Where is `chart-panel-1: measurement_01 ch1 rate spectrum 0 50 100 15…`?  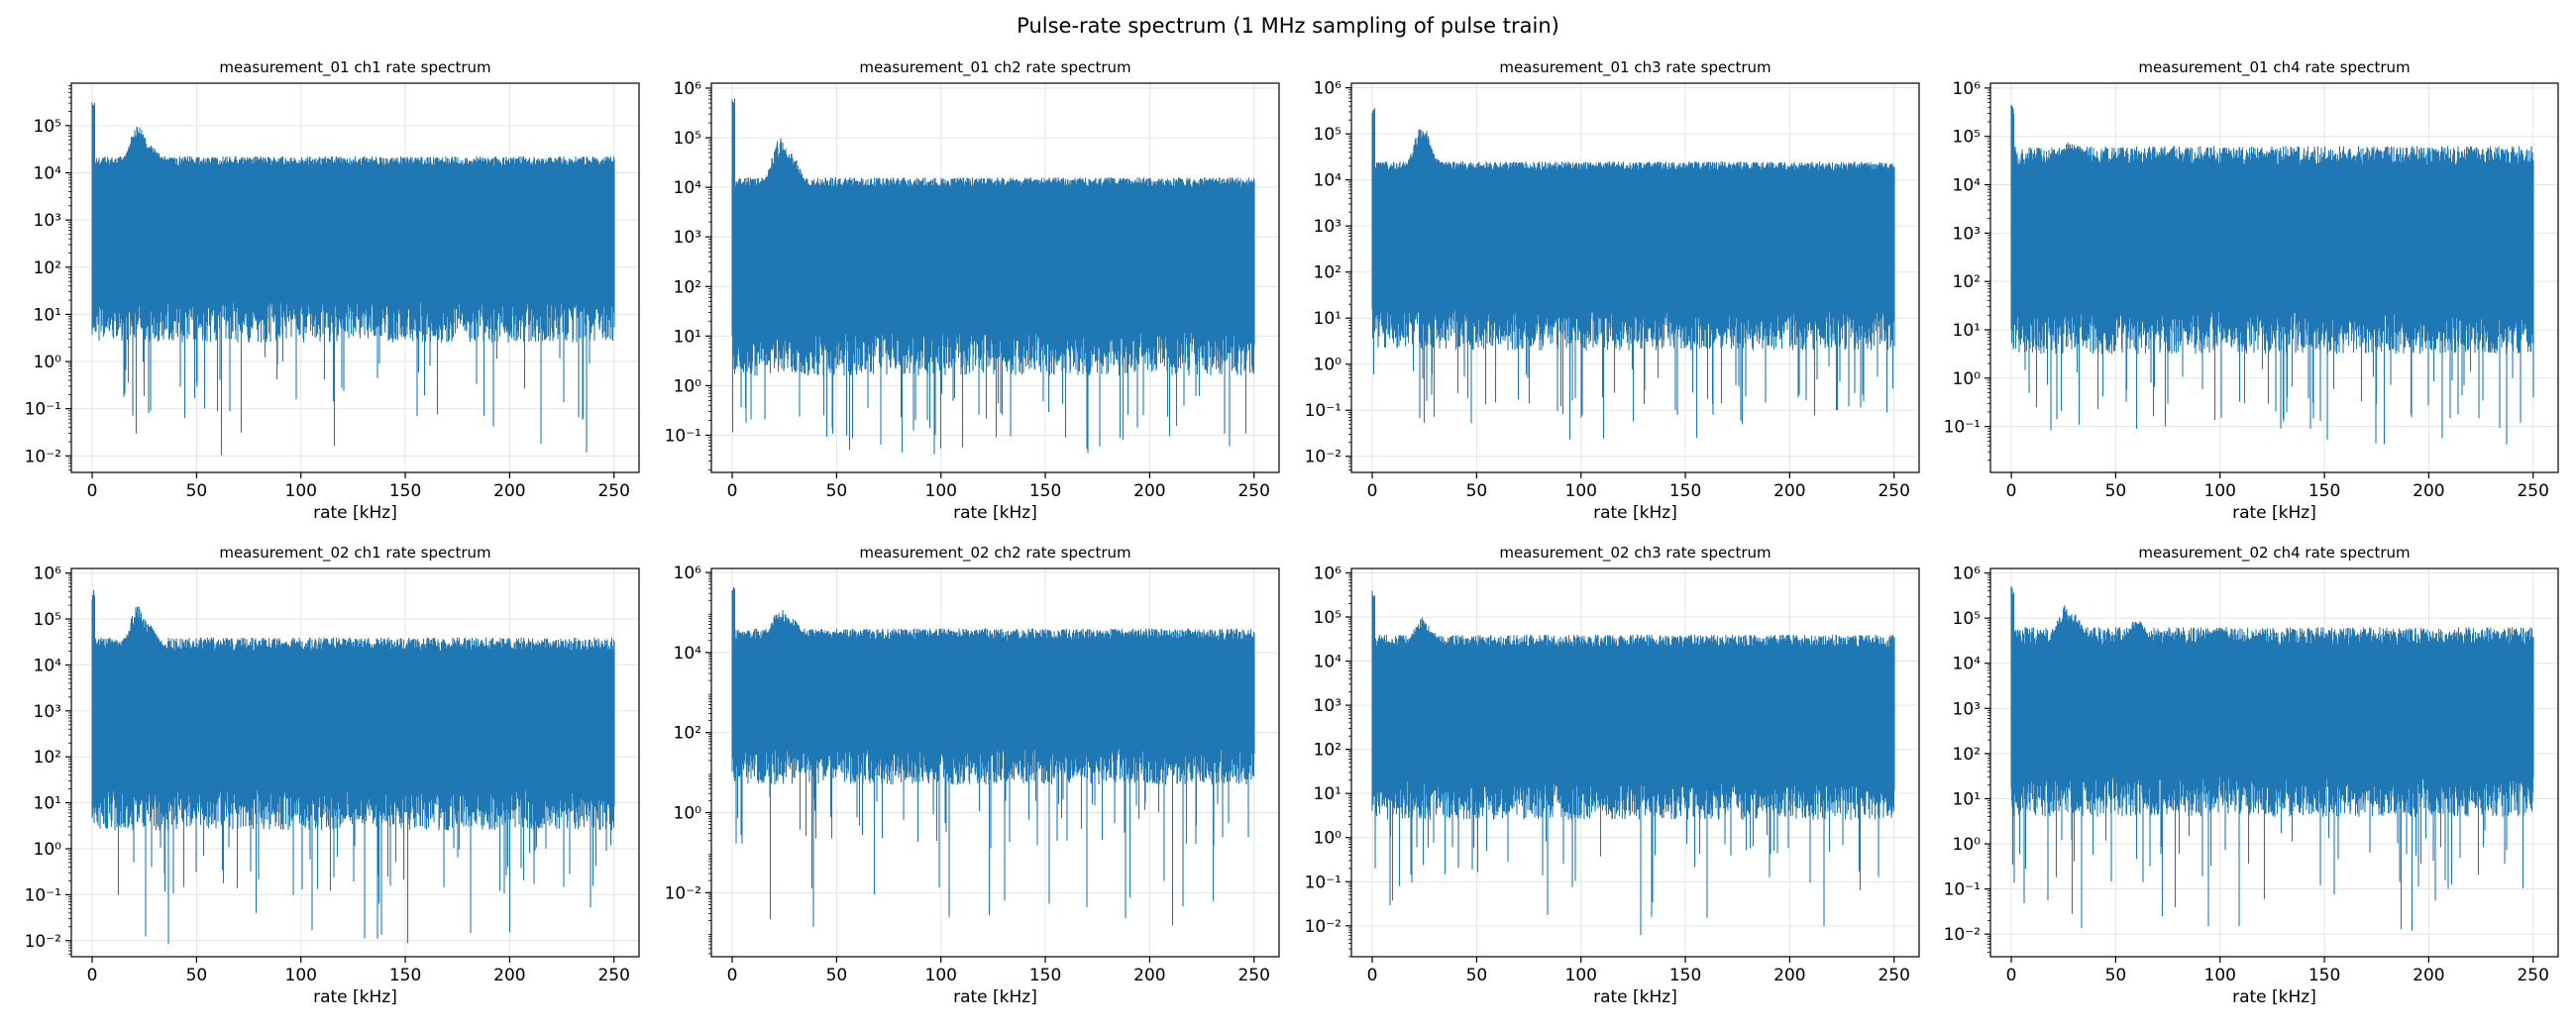 chart-panel-1: measurement_01 ch1 rate spectrum 0 50 100 15… is located at coordinates (332, 291).